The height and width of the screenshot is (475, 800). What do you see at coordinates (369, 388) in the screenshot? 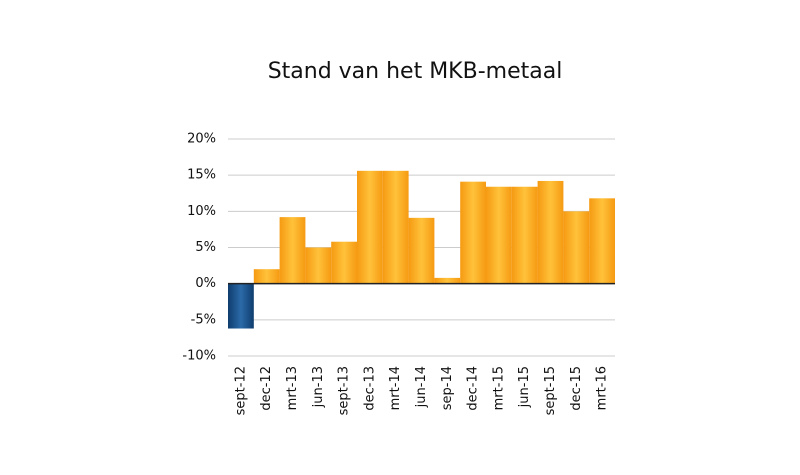
I see `x-tick-label: dec-13` at bounding box center [369, 388].